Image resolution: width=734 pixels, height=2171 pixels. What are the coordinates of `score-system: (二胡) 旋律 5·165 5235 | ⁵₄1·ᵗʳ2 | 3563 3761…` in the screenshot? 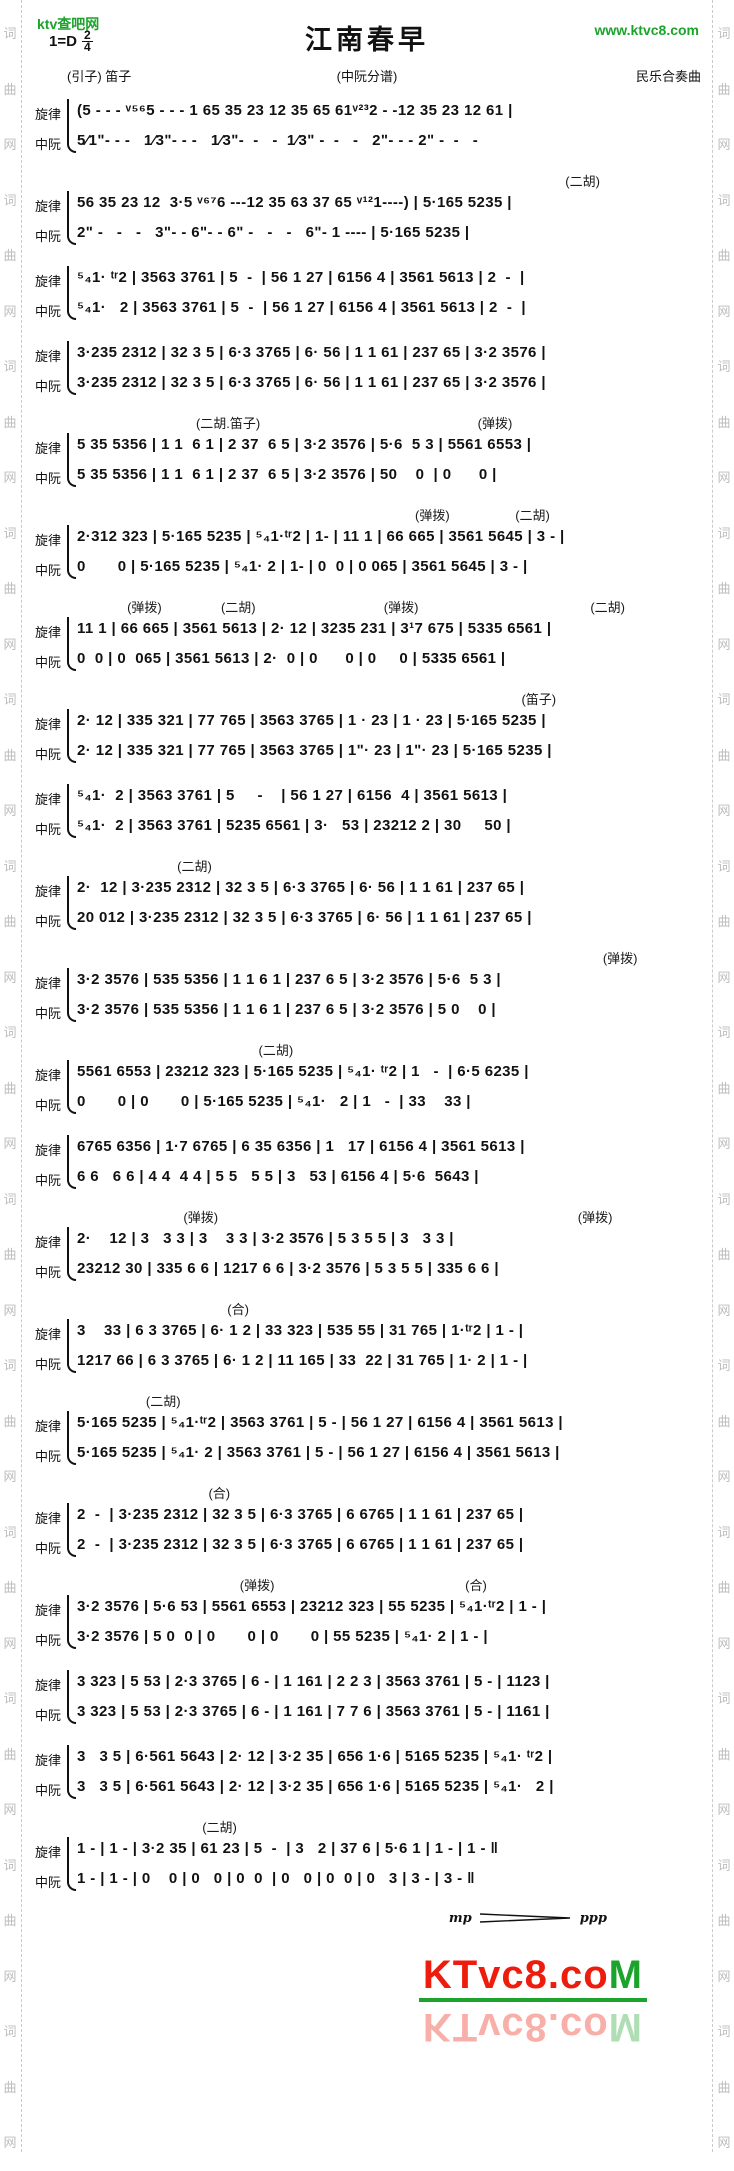 It's located at (367, 1429).